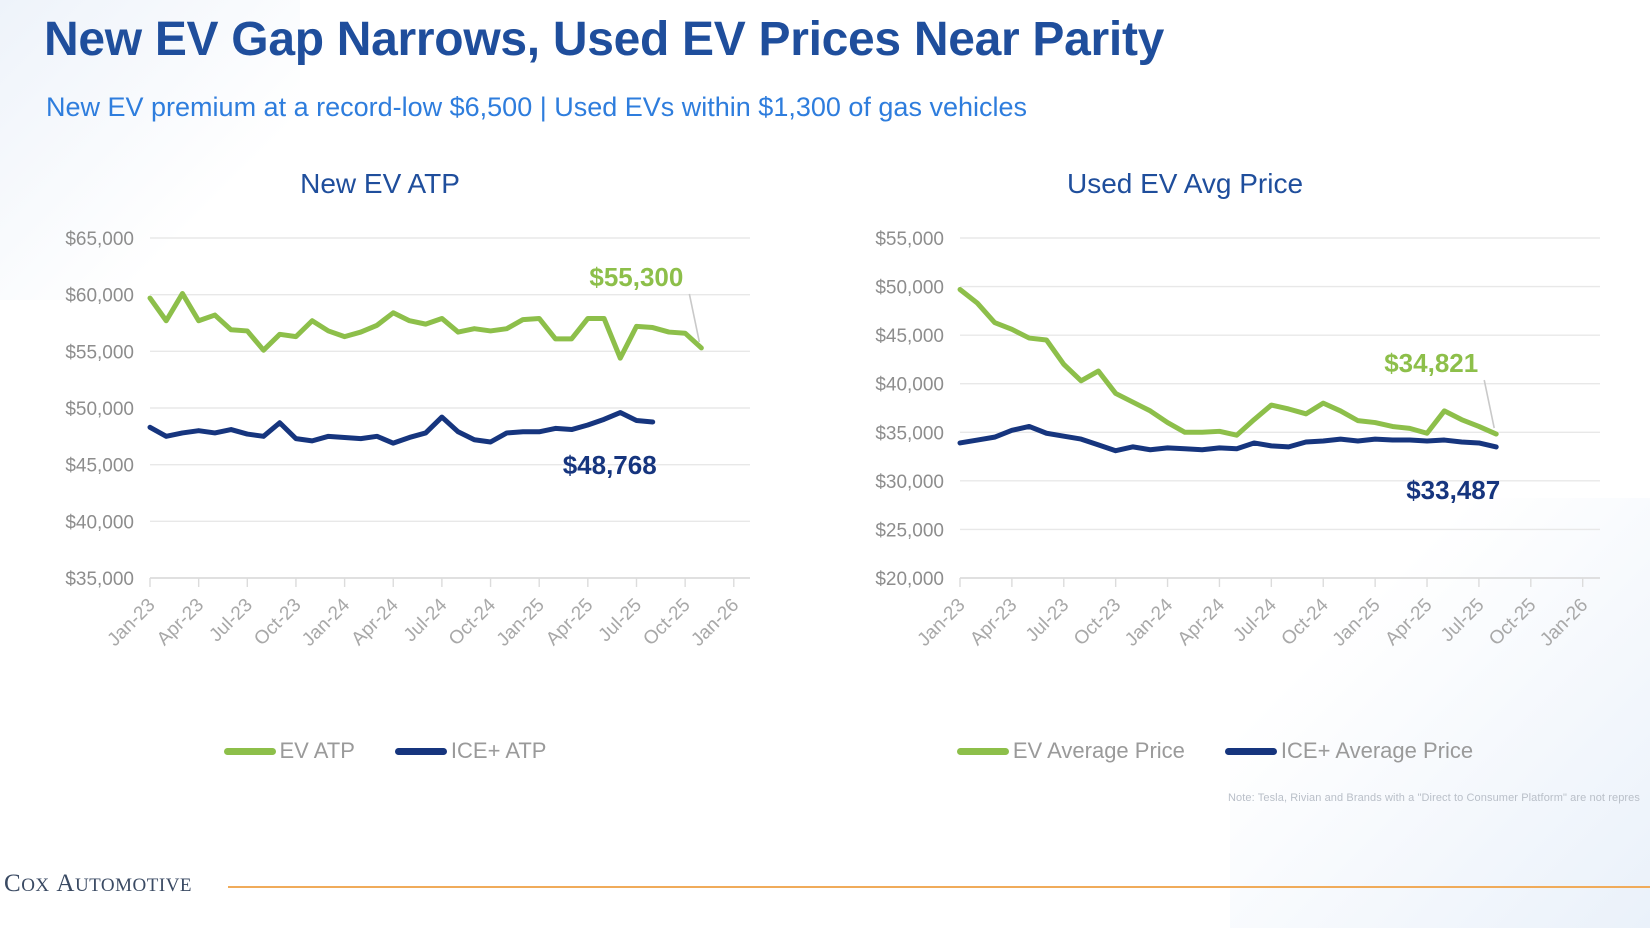 The width and height of the screenshot is (1650, 928). I want to click on legend-item-ice-average-price: ICE+ Average Price, so click(1349, 751).